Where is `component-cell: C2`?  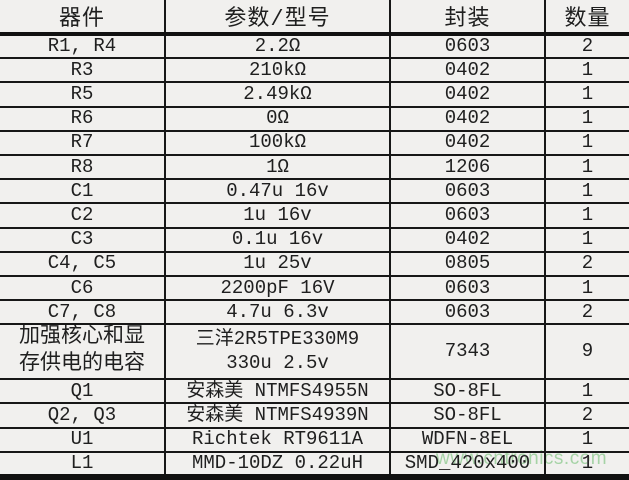 component-cell: C2 is located at coordinates (83, 215).